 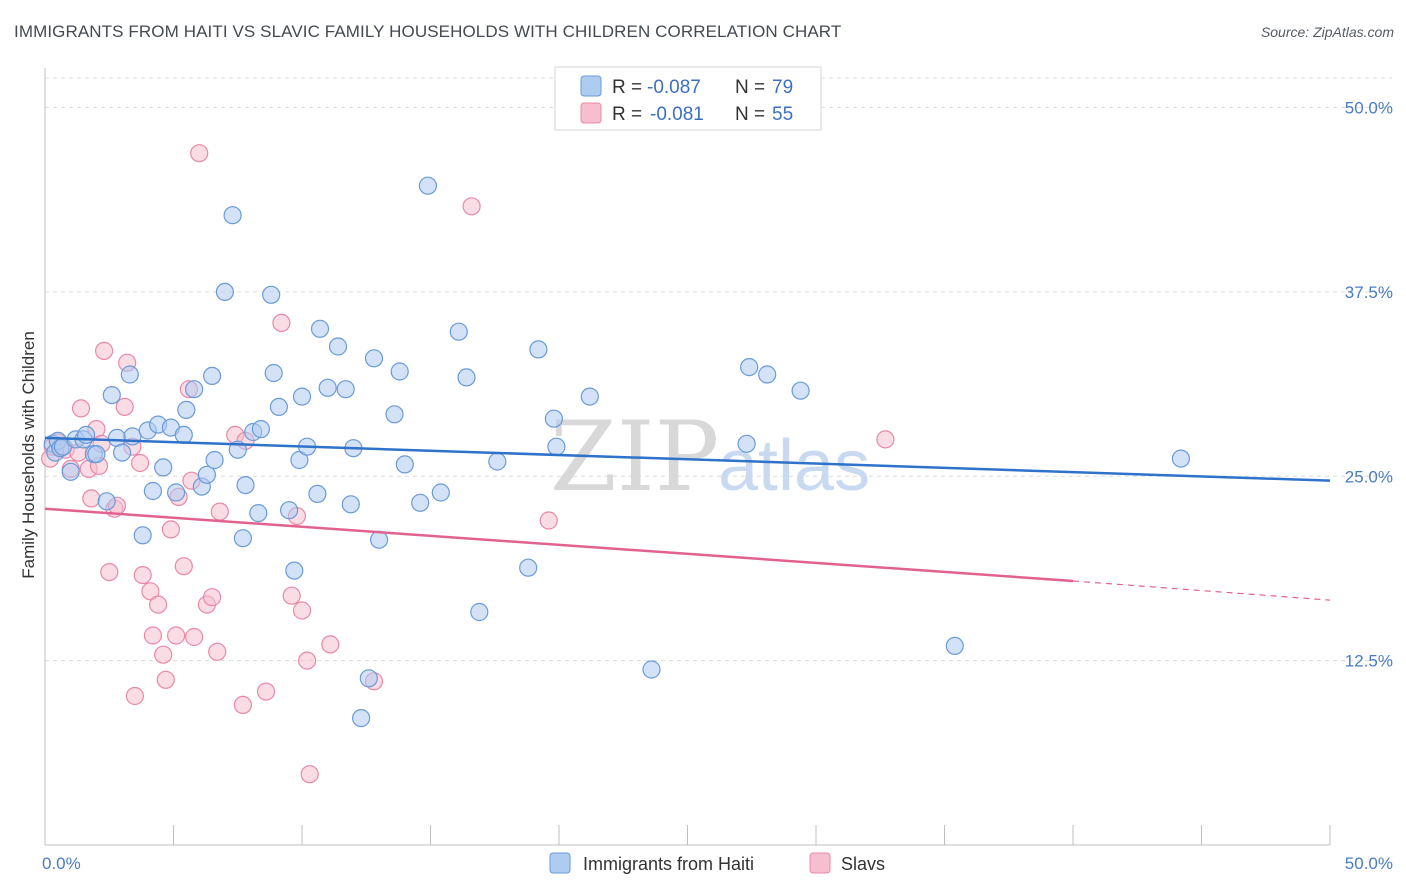 What do you see at coordinates (687, 459) in the screenshot?
I see `haiti-trend-line` at bounding box center [687, 459].